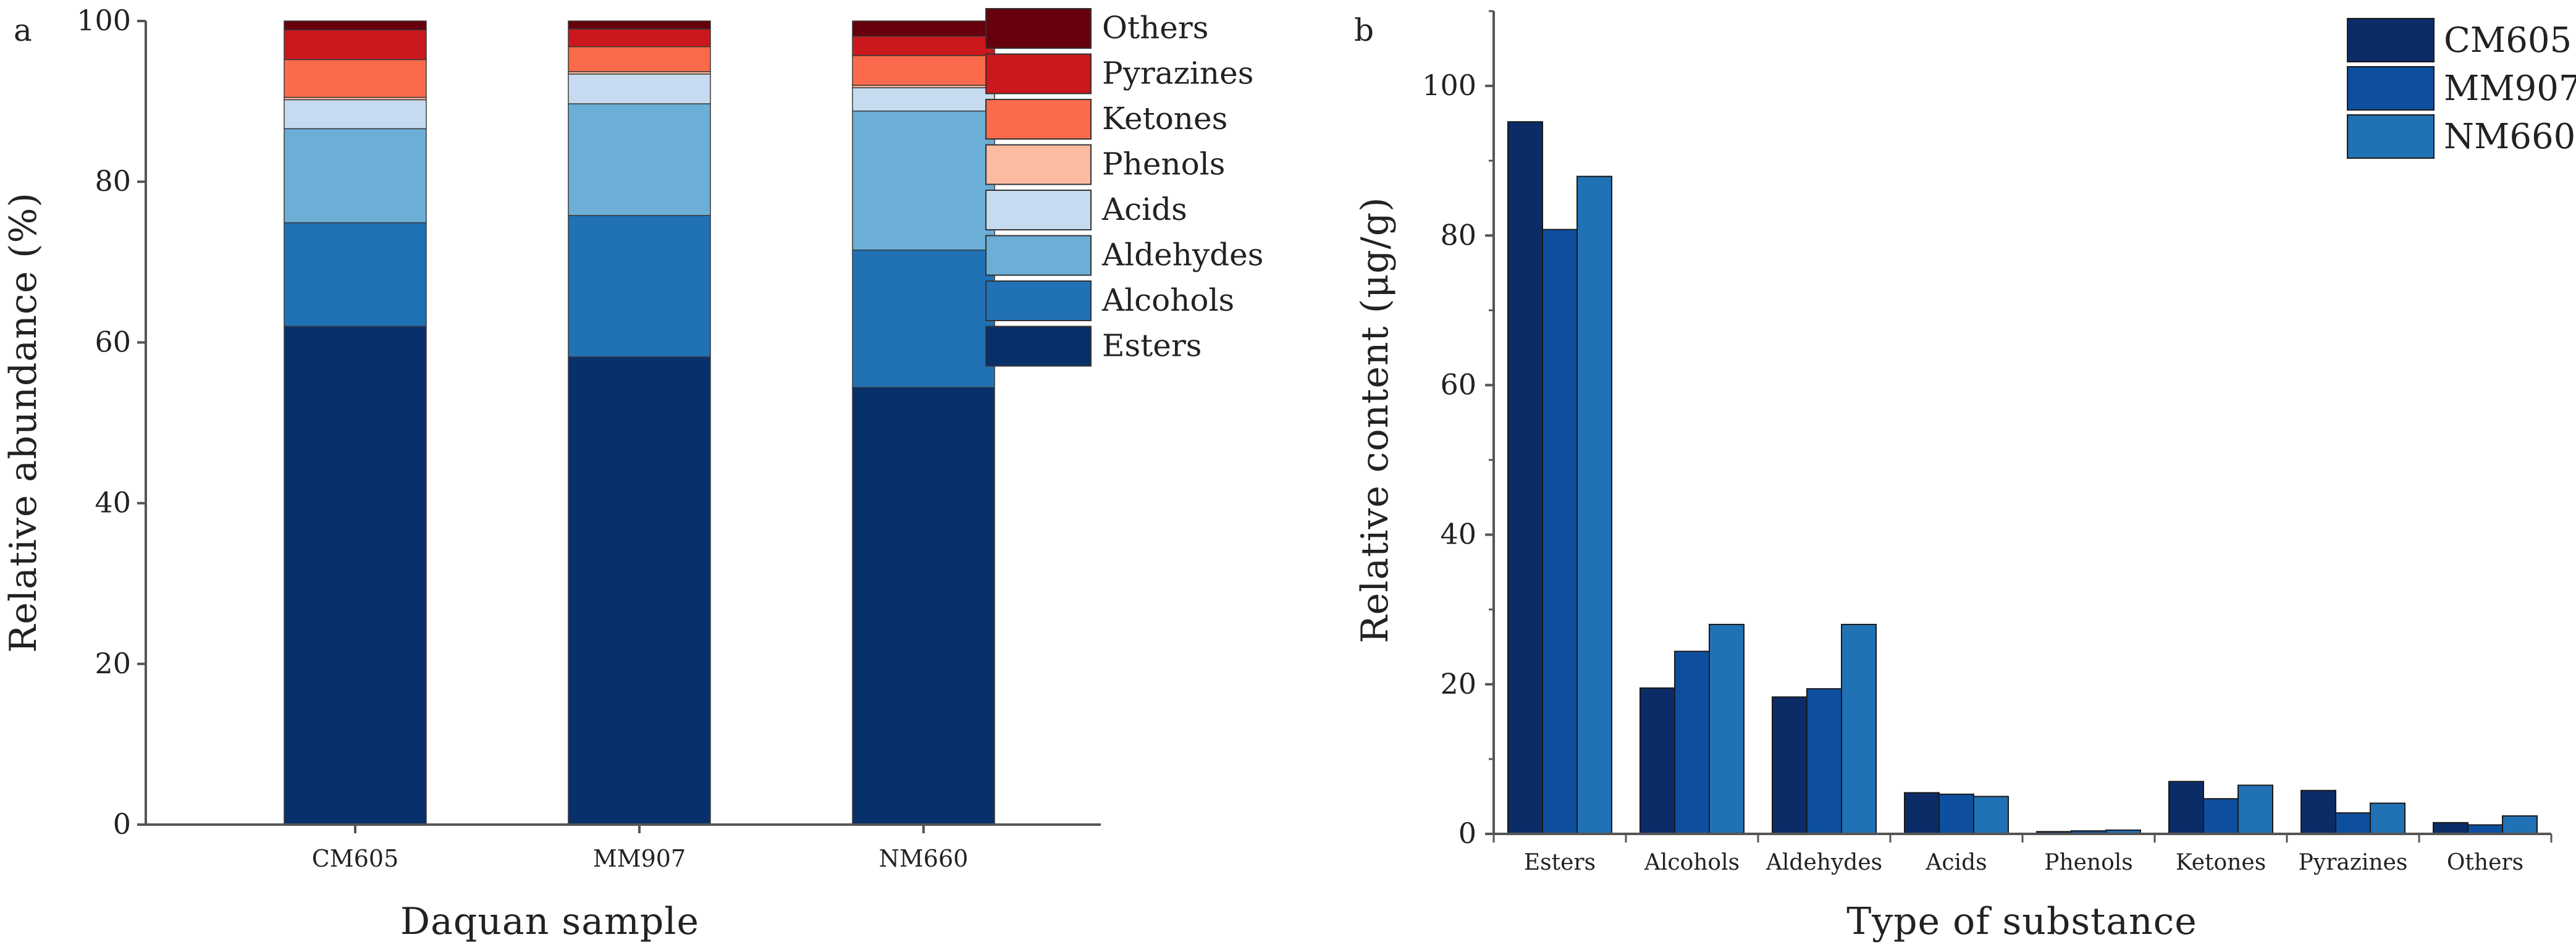 Image resolution: width=2576 pixels, height=950 pixels. Describe the element at coordinates (639, 38) in the screenshot. I see `bar-segment-mm907-pyrazines` at that location.